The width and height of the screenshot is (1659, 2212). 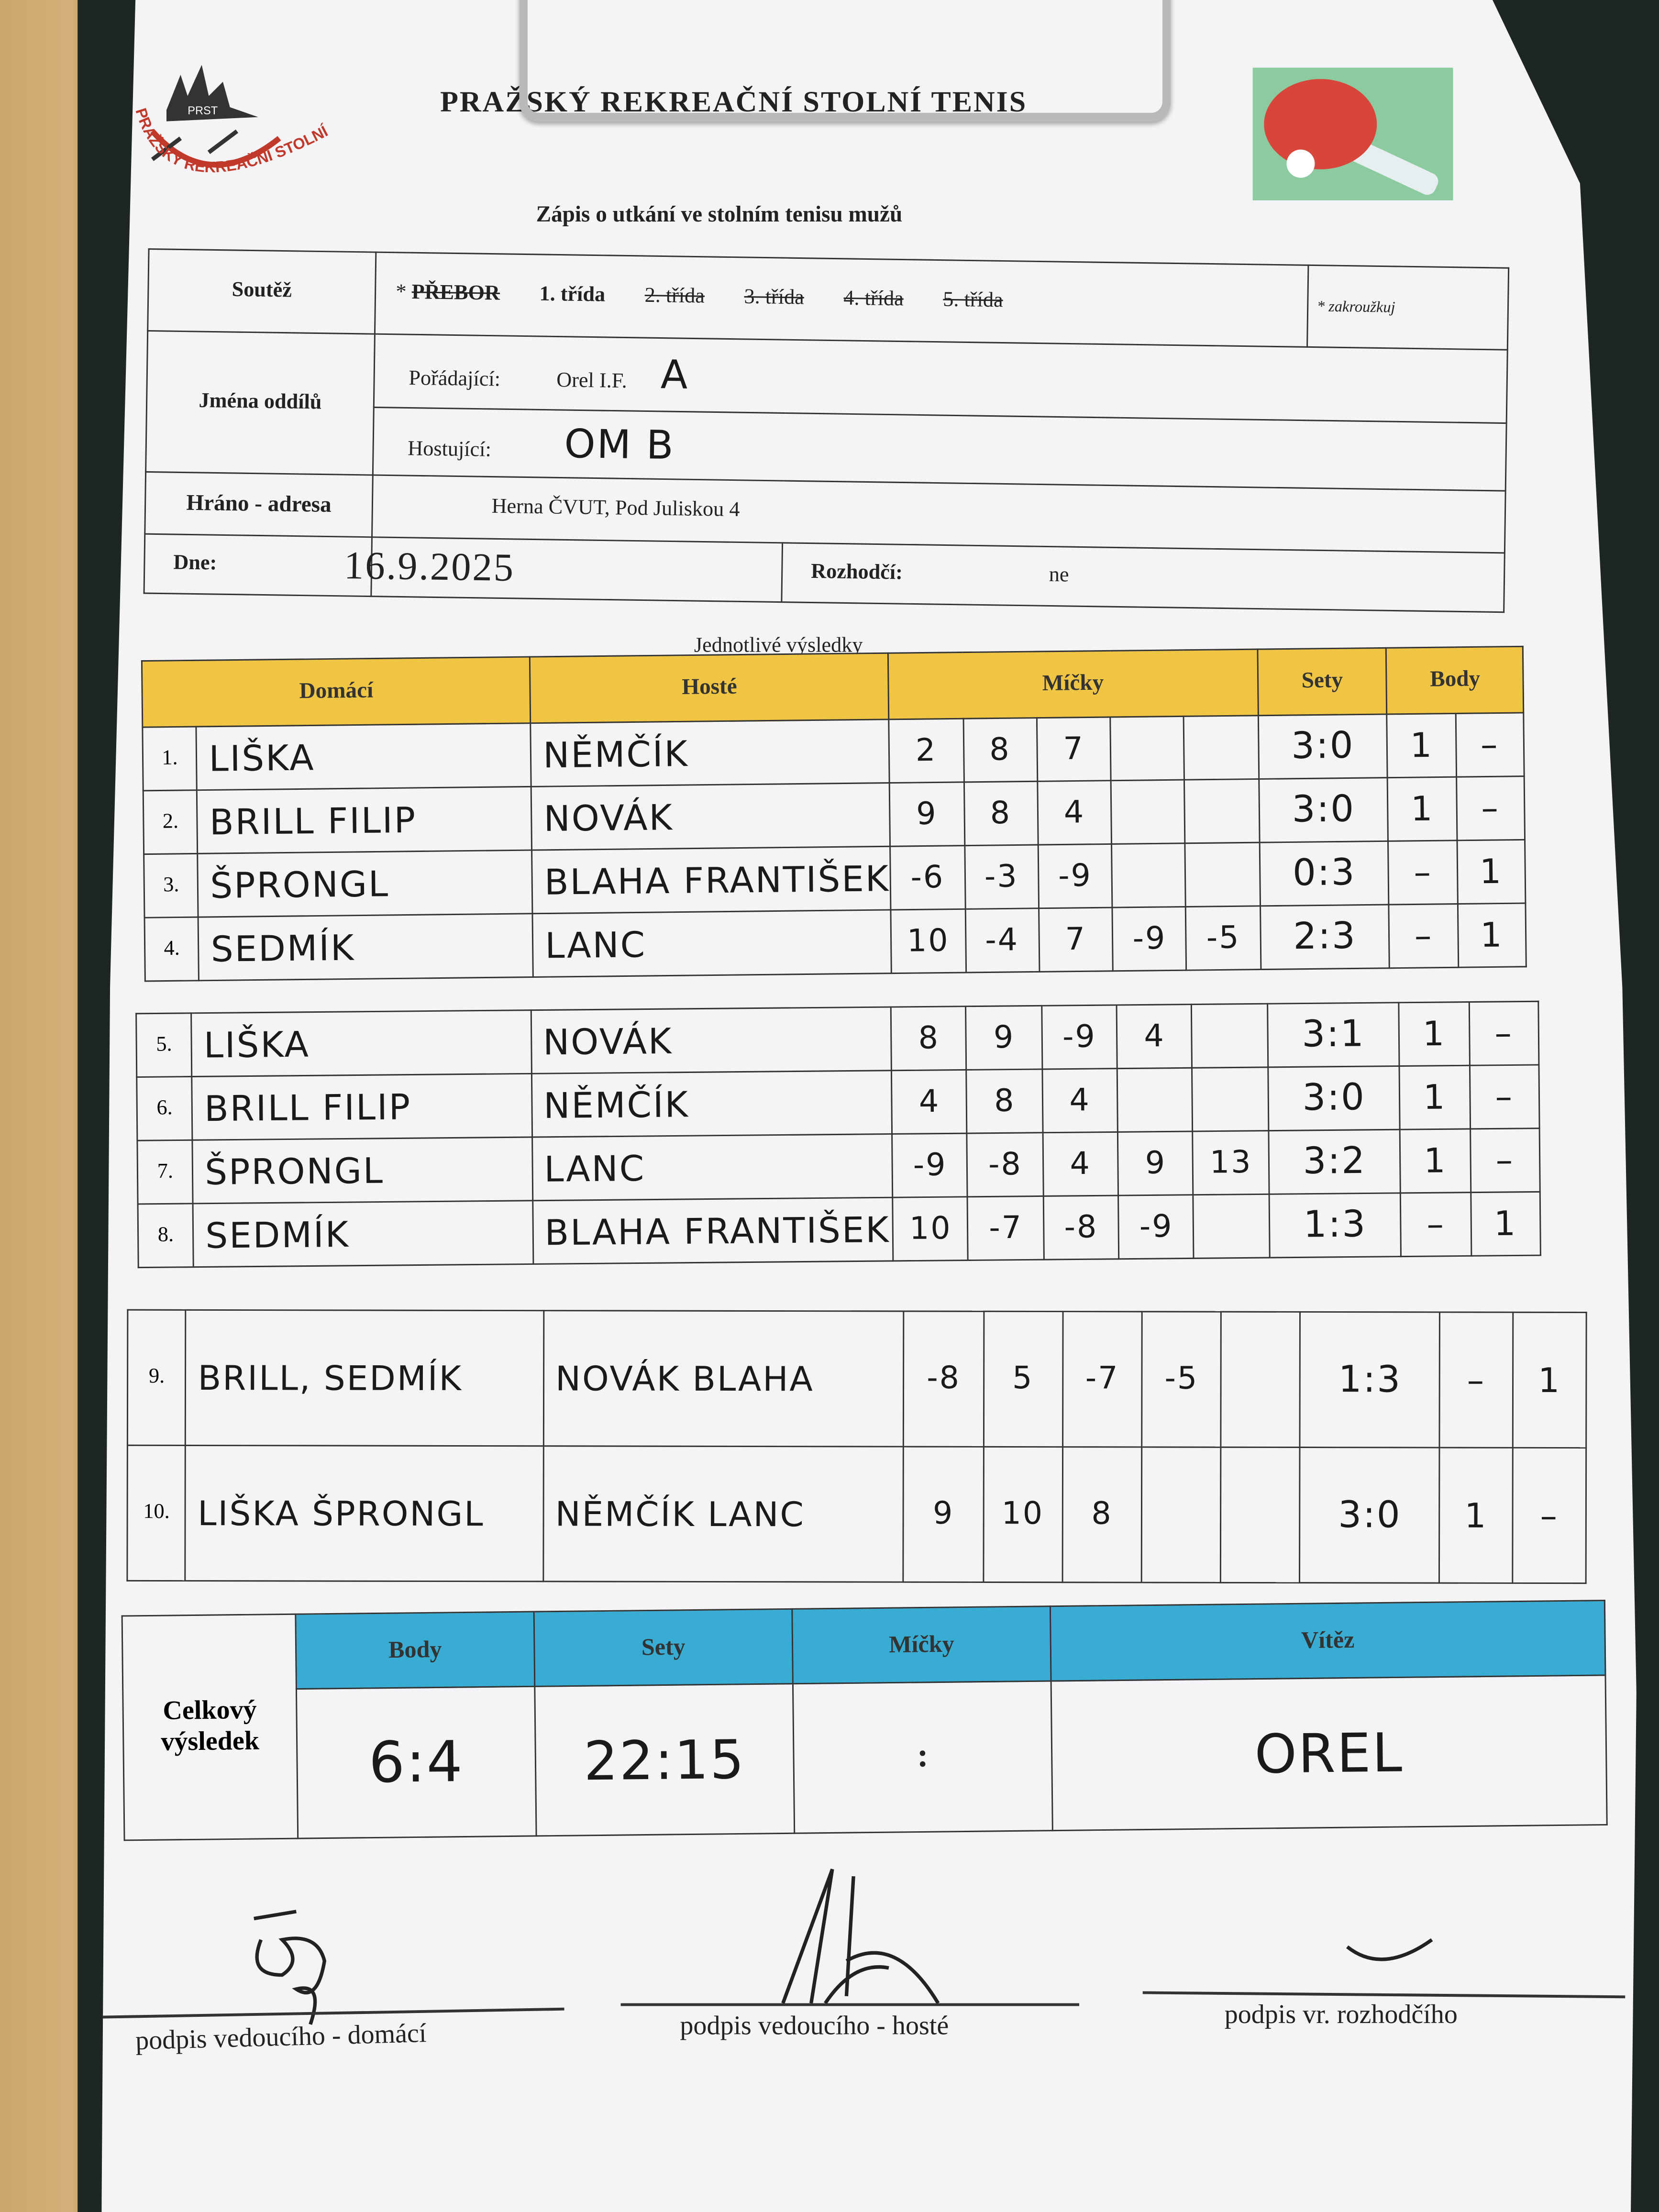 I want to click on referee-signature-label: podpis vr. rozhodčího, so click(x=1341, y=2015).